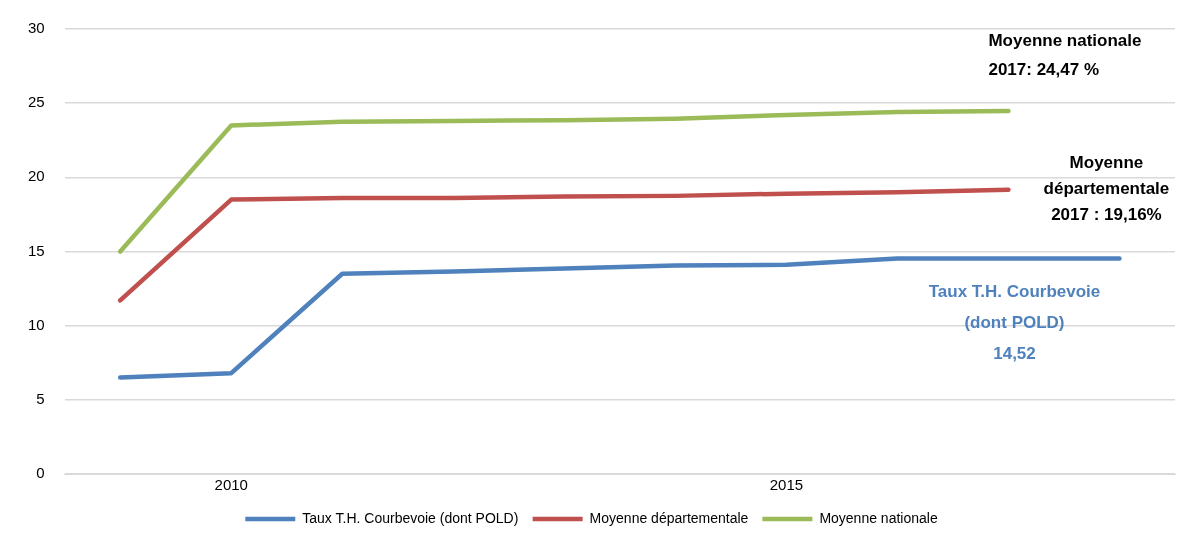 The image size is (1183, 536). What do you see at coordinates (231, 485) in the screenshot?
I see `x-tick-label: 2010` at bounding box center [231, 485].